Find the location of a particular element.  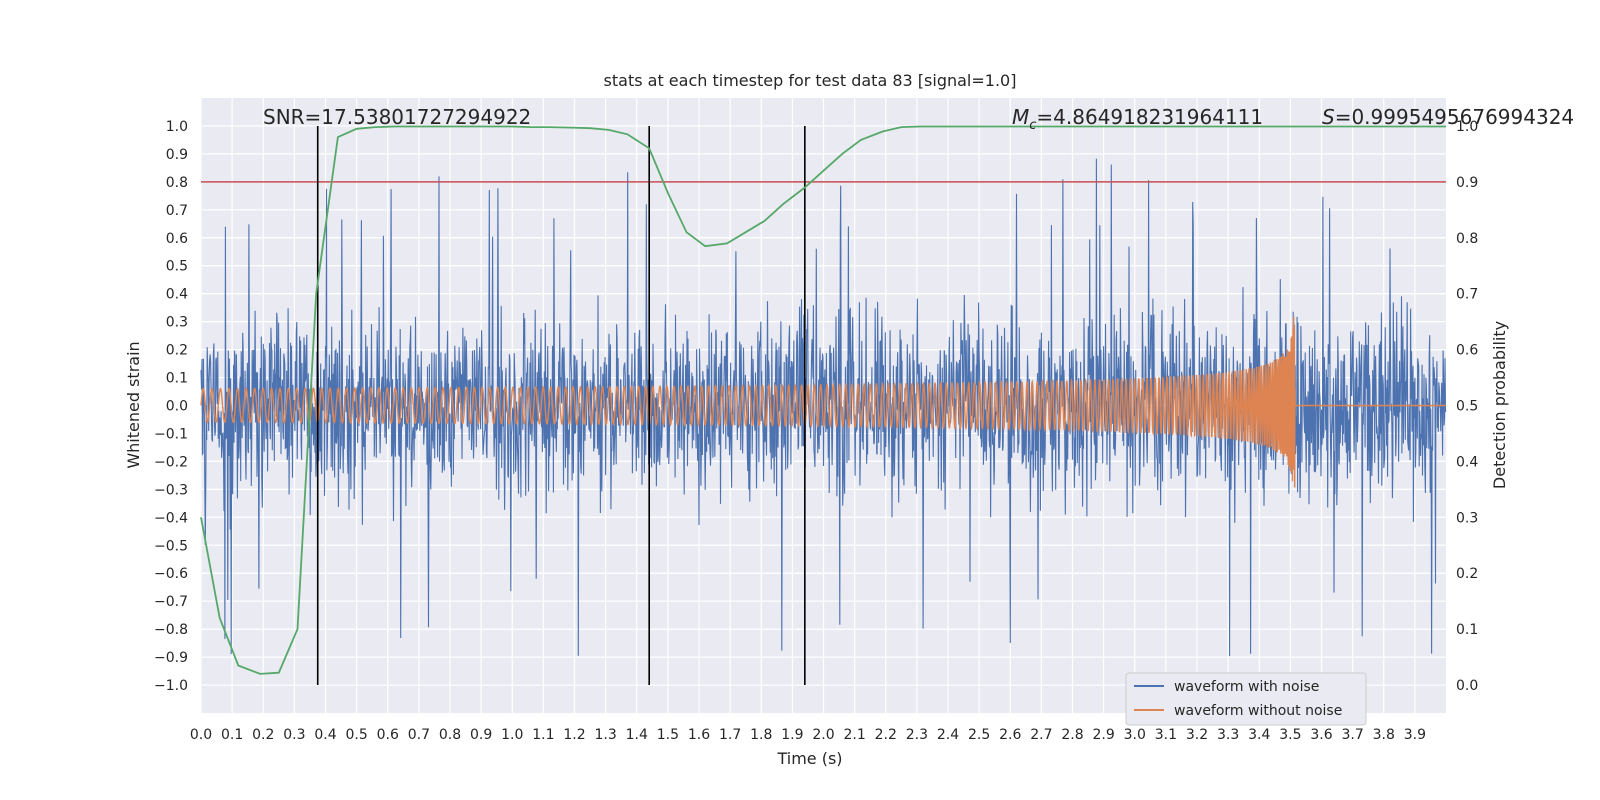

x-tick-label: 1.1 is located at coordinates (543, 735).